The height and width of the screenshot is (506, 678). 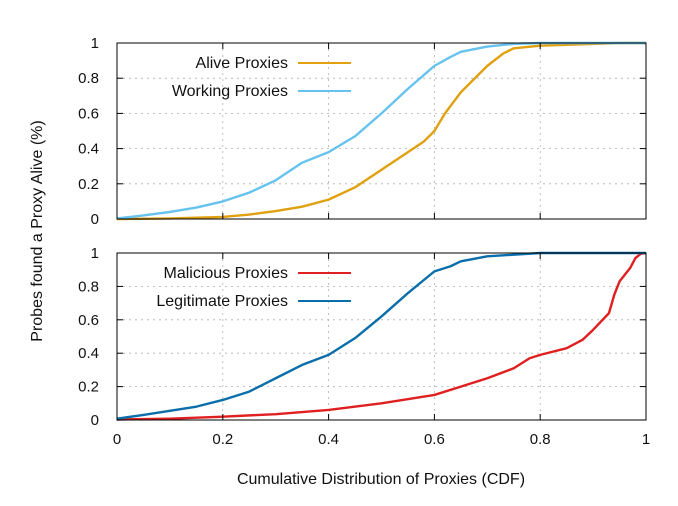 What do you see at coordinates (242, 63) in the screenshot?
I see `legend-label: Alive Proxies` at bounding box center [242, 63].